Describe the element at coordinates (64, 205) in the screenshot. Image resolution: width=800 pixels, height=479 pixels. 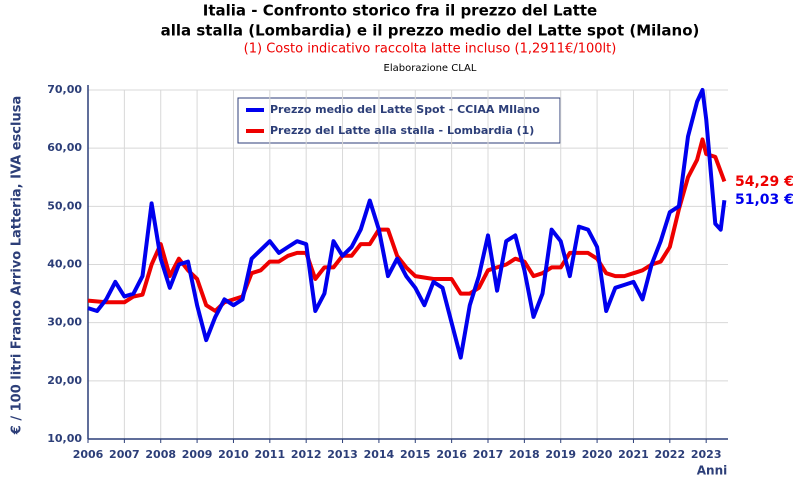
I see `y-tick-label: 50,00` at that location.